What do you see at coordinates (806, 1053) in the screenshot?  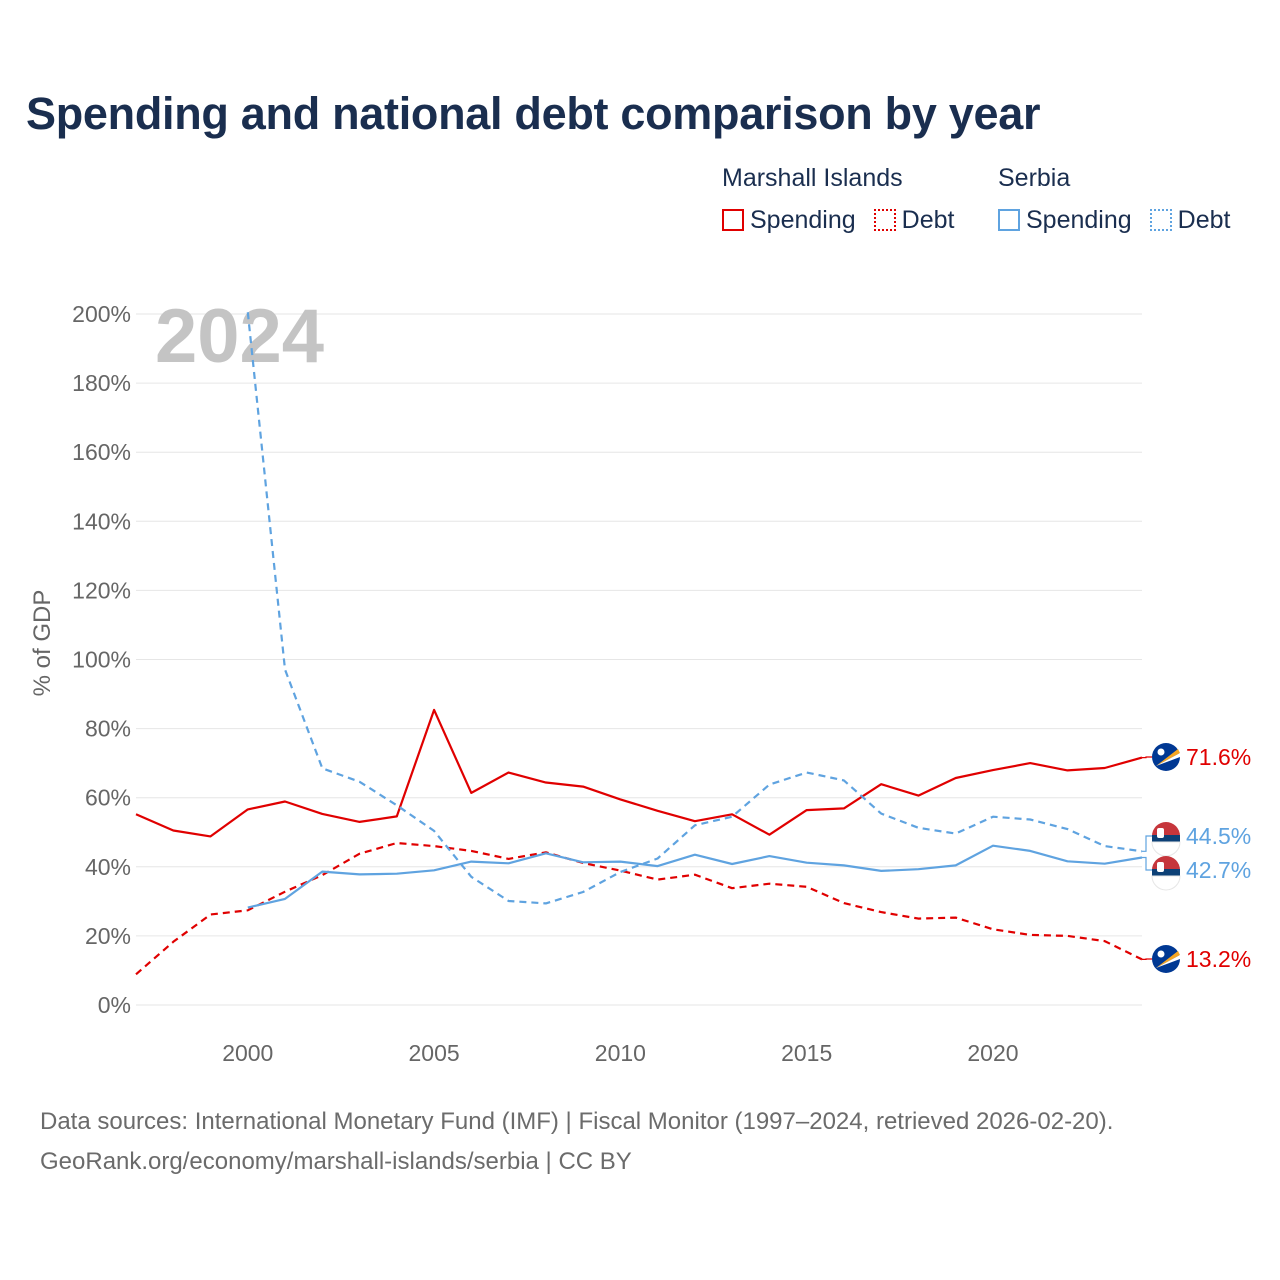 I see `x-tick-label: 2015` at bounding box center [806, 1053].